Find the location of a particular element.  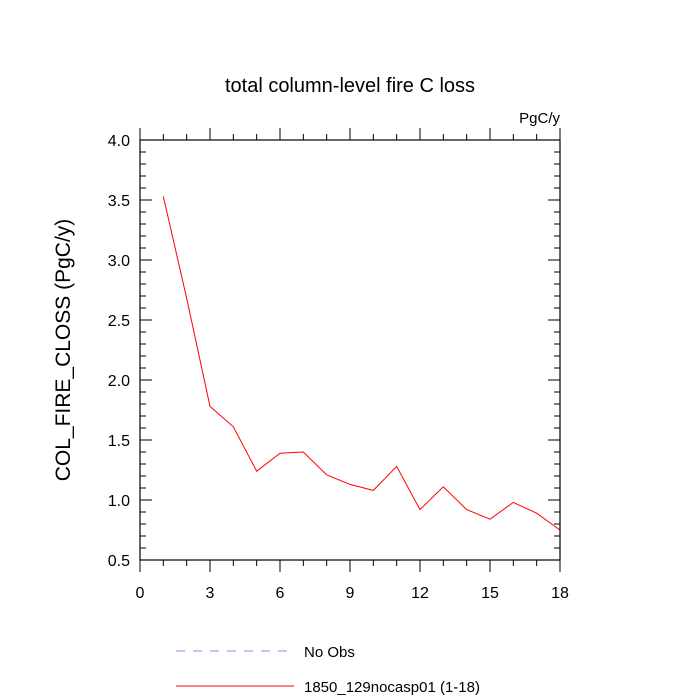

units-label: PgC/y is located at coordinates (539, 118).